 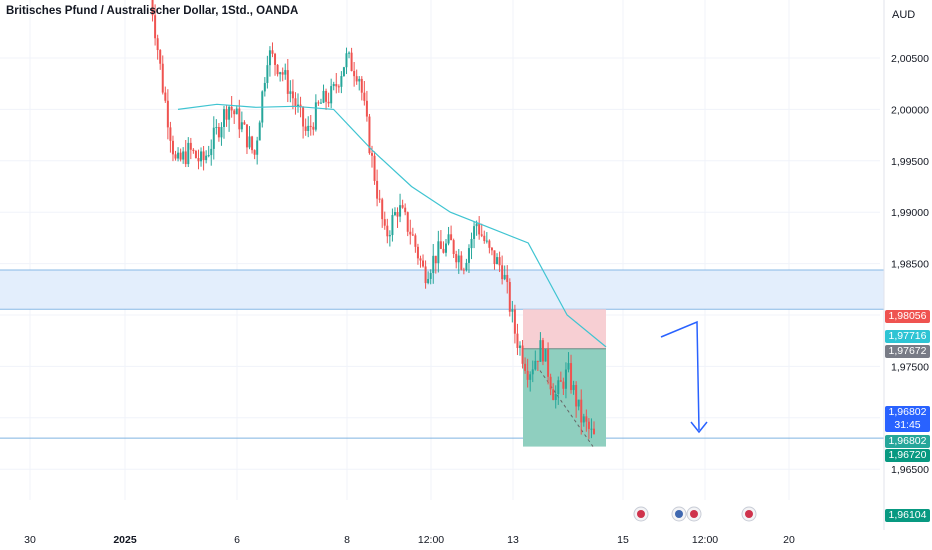 I want to click on x-tick-label: 13, so click(x=513, y=540).